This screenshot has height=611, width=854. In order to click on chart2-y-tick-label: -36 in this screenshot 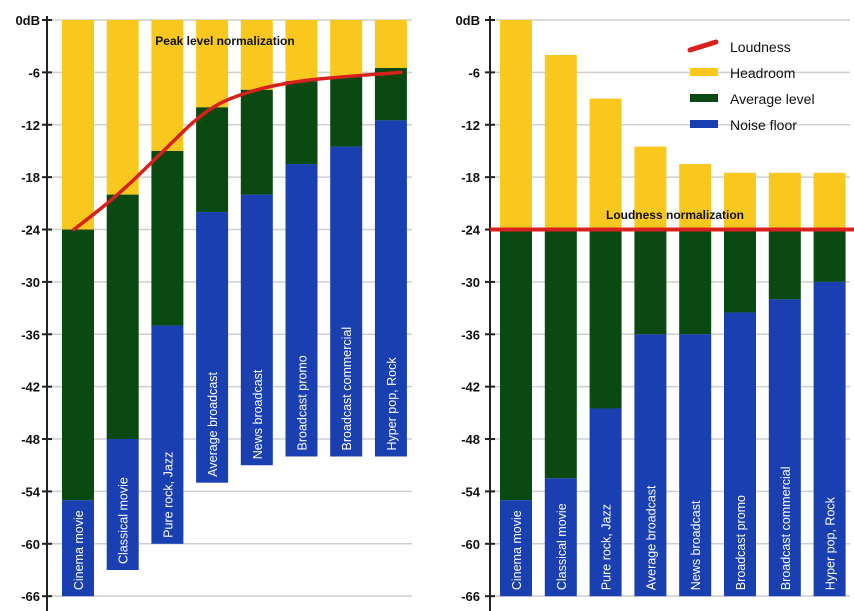, I will do `click(470, 334)`.